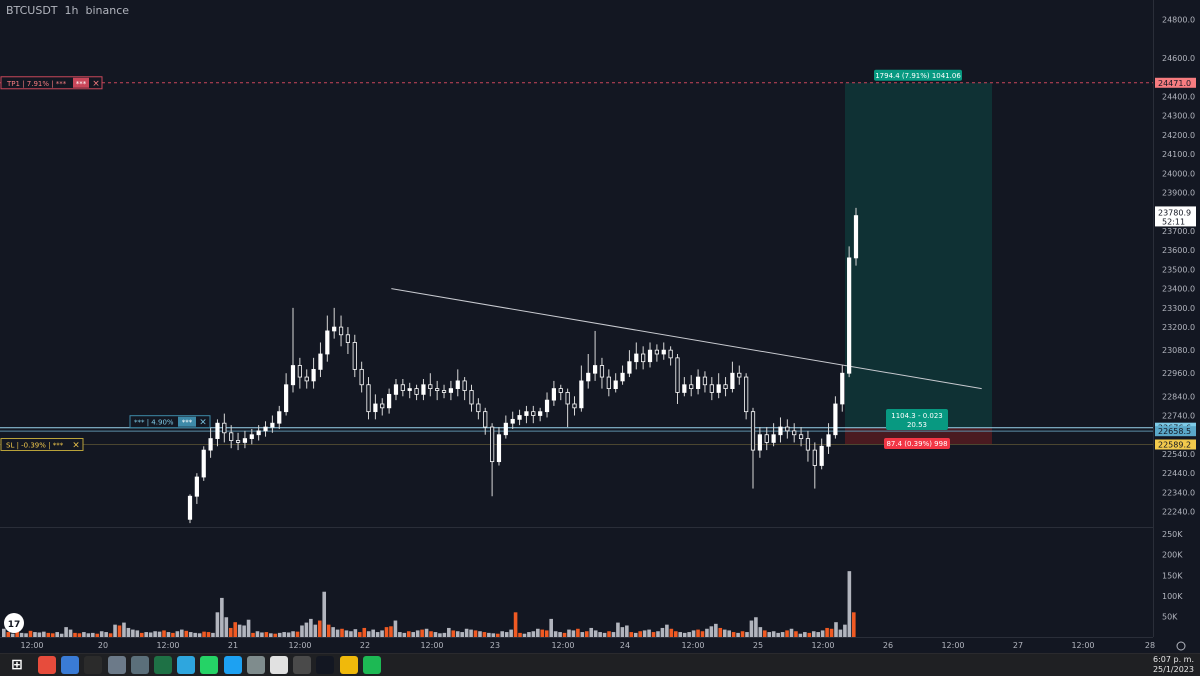 The image size is (1200, 676). What do you see at coordinates (255, 665) in the screenshot?
I see `notes-icon` at bounding box center [255, 665].